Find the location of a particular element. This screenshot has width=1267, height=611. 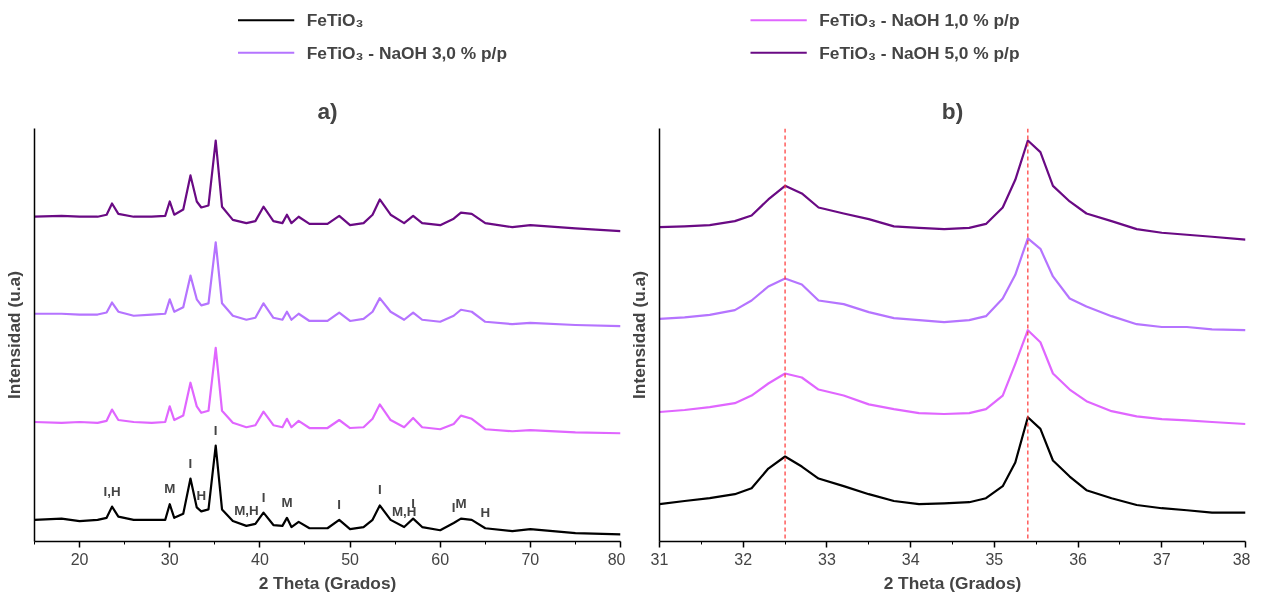

legend-label: FeTiO₃ is located at coordinates (335, 20).